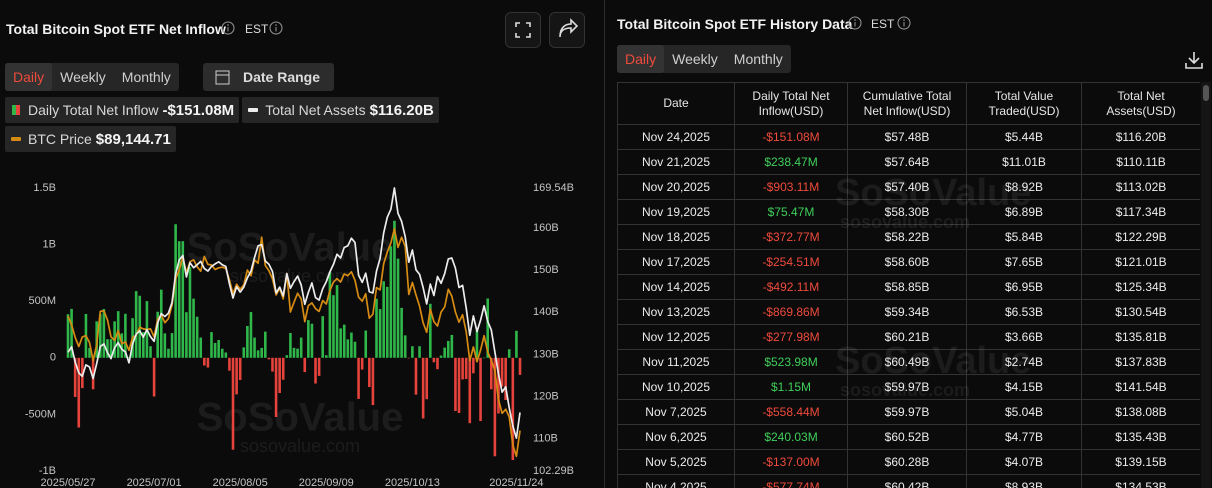 This screenshot has width=1212, height=488. I want to click on table-cell: Nov 14,2025, so click(676, 287).